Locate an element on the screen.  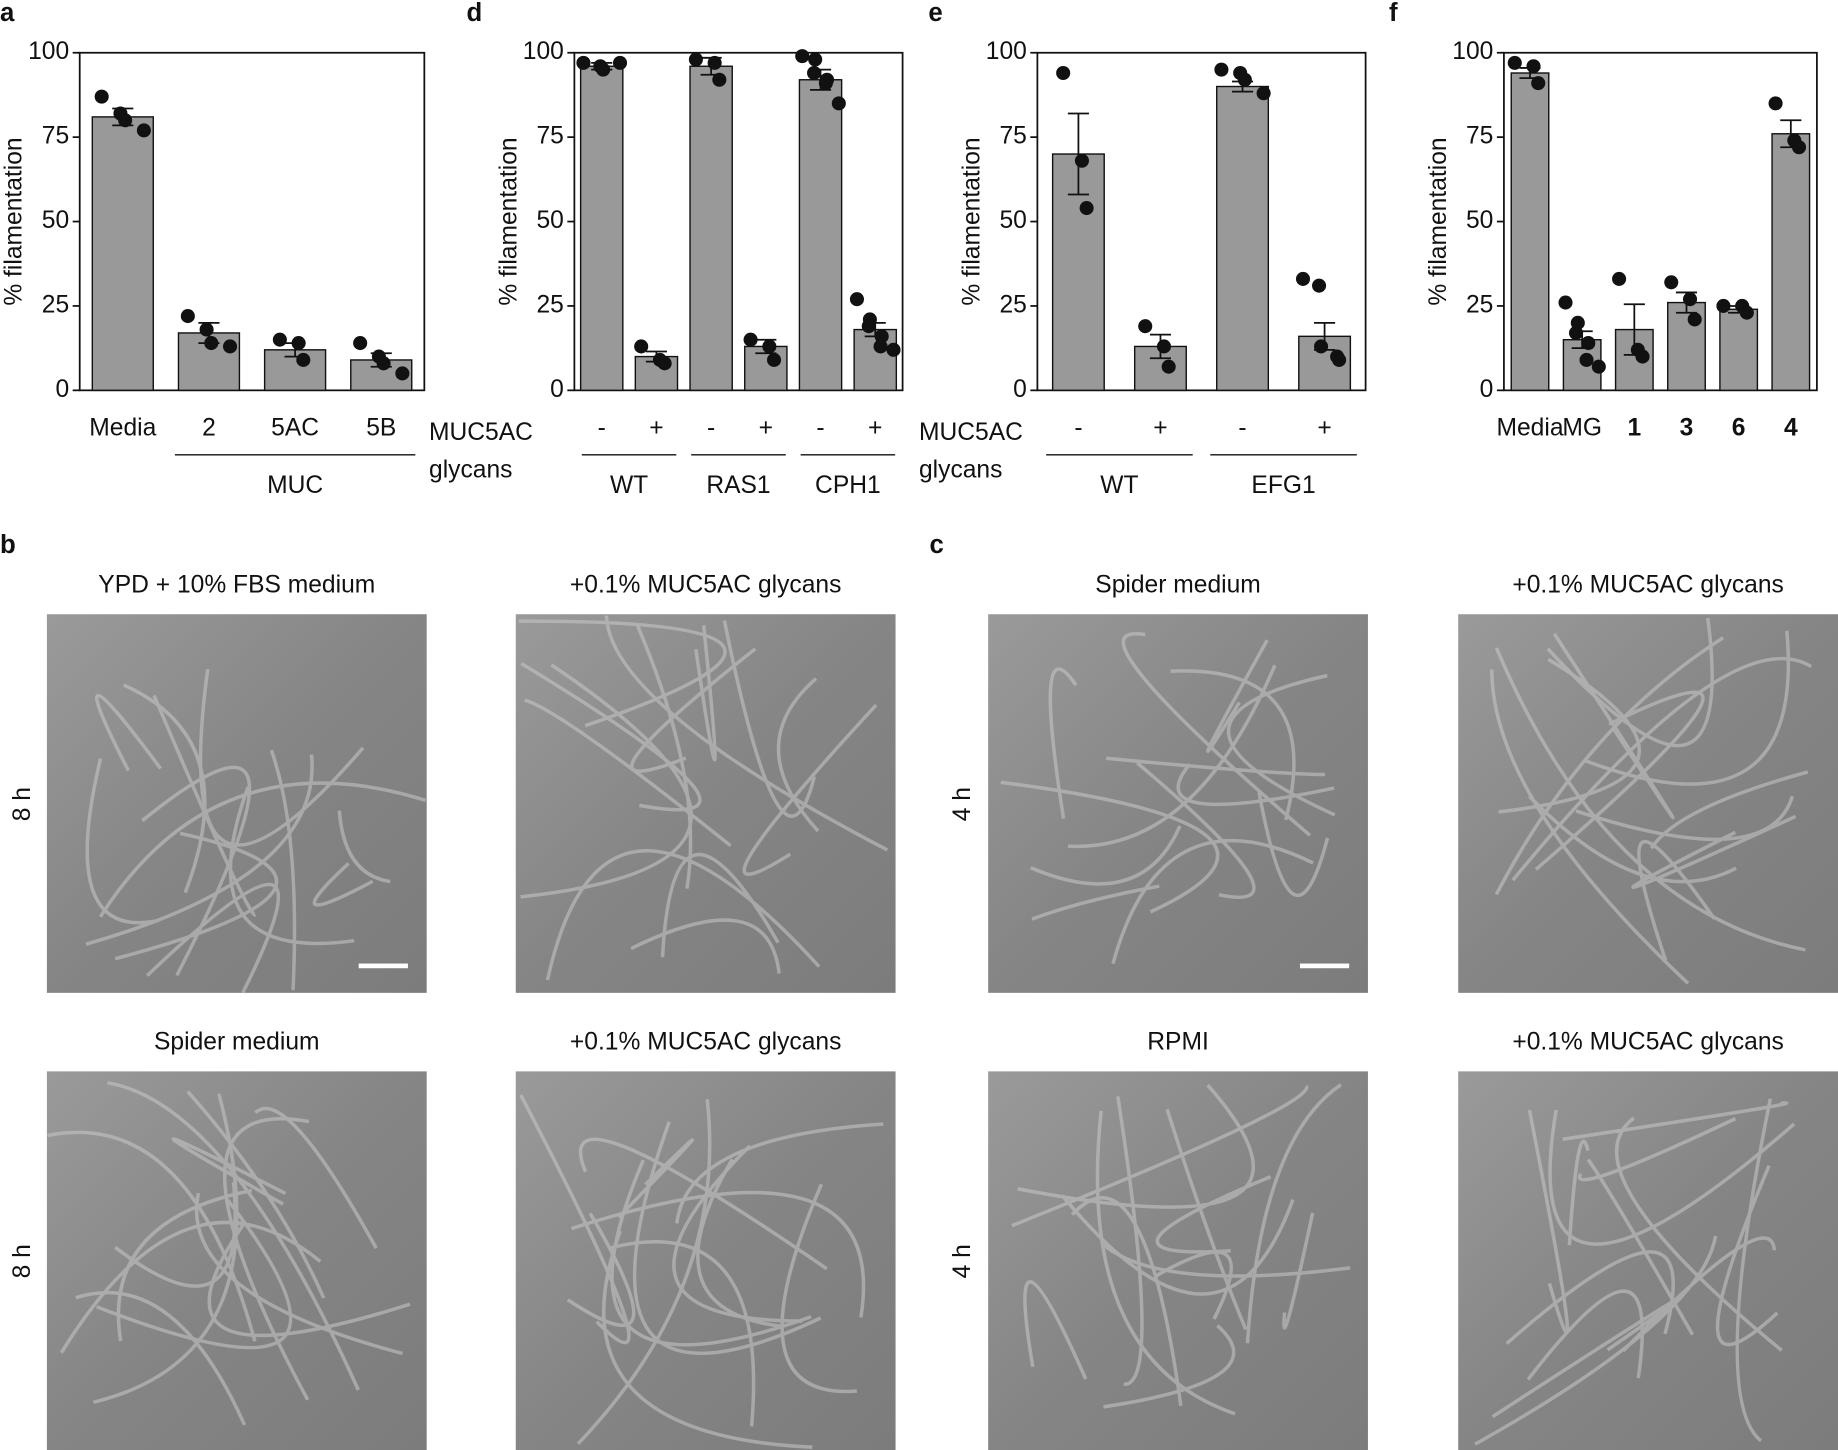
y-tick-label: 0 is located at coordinates (557, 389).